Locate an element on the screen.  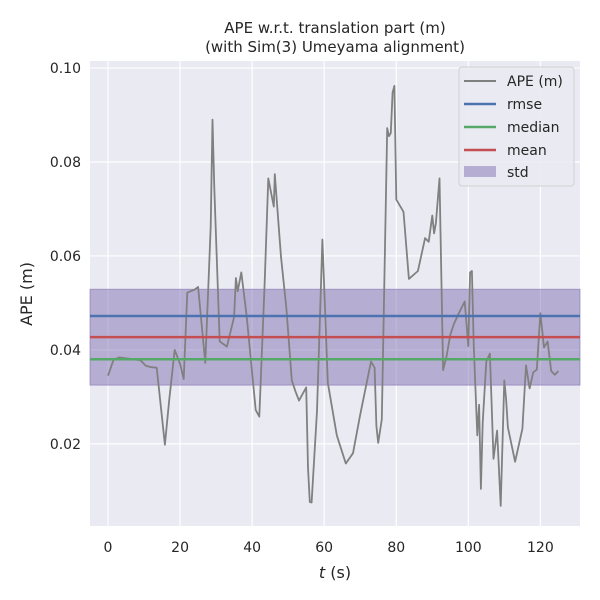
y-tick-label: 0.06 is located at coordinates (65, 257).